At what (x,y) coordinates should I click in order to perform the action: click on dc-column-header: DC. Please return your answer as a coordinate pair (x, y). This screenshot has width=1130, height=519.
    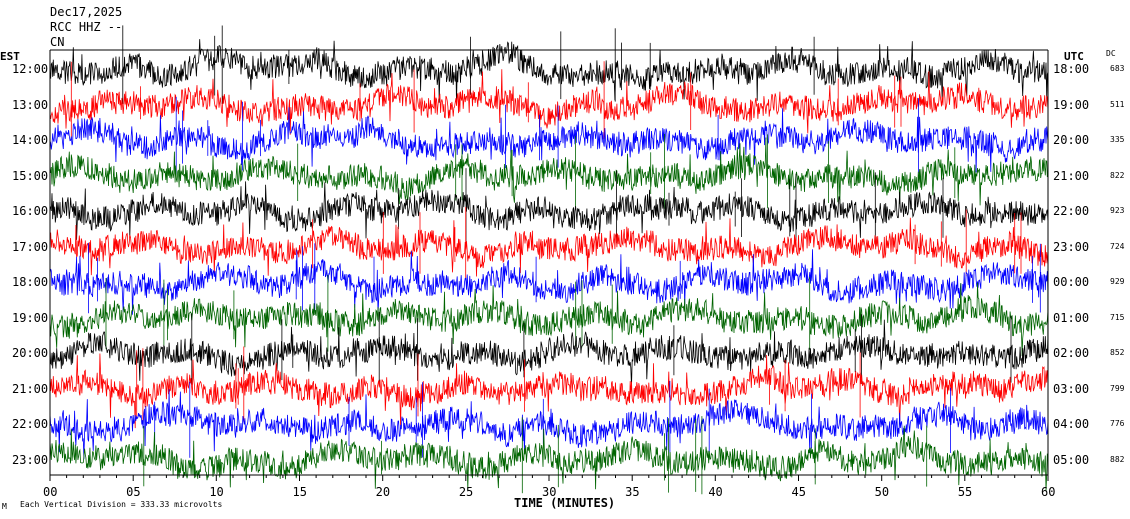
    Looking at the image, I should click on (1111, 53).